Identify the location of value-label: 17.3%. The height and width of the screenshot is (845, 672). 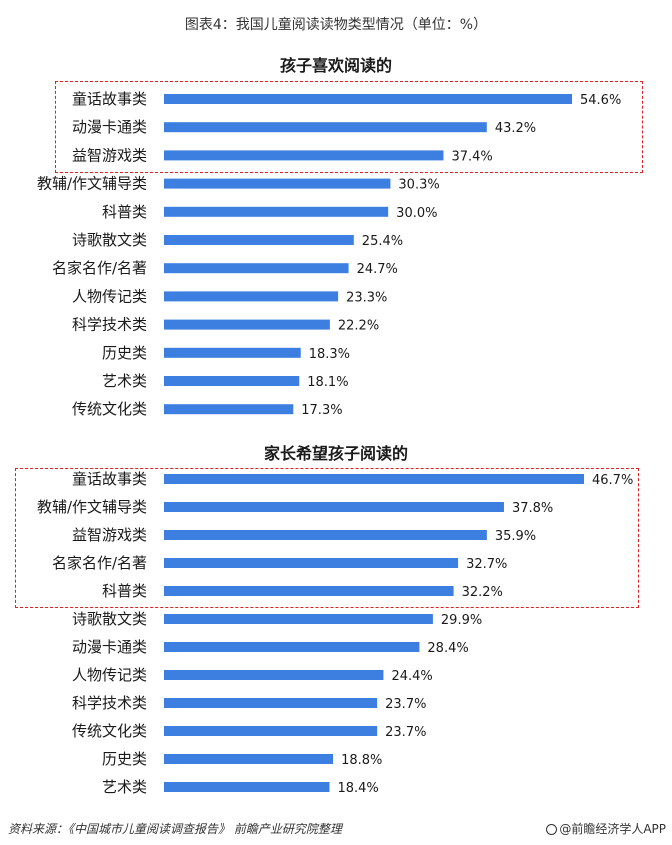
(321, 410).